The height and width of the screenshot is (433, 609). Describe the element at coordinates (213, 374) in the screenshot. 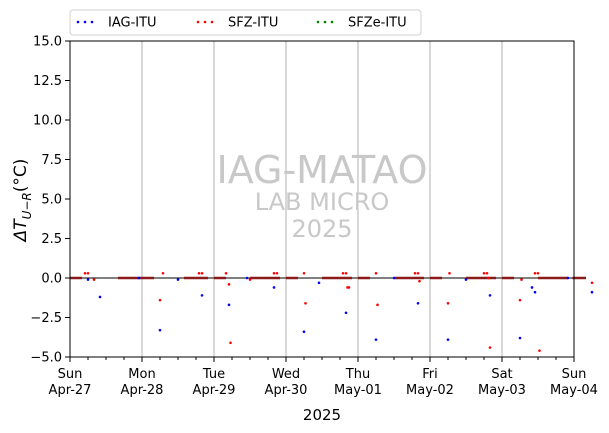

I see `x-tick-label-day: Tue` at that location.